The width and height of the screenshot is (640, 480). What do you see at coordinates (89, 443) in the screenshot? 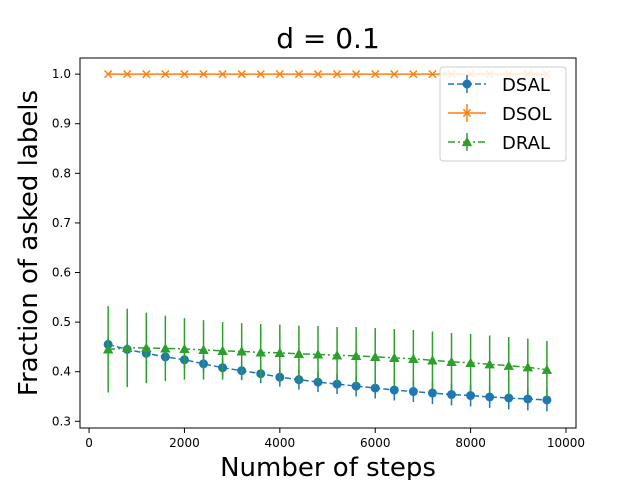
I see `x-tick-label: 0` at bounding box center [89, 443].